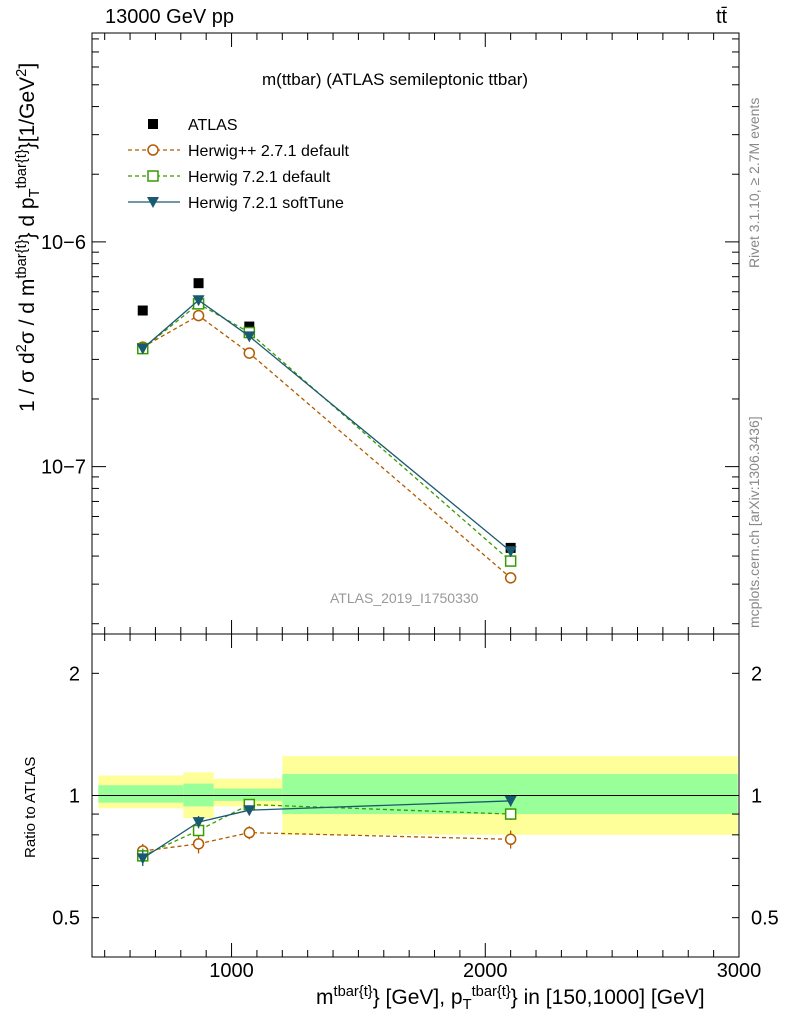  What do you see at coordinates (754, 182) in the screenshot?
I see `side-text-rivet: Rivet 3.1.10, ≥ 2.7M events` at bounding box center [754, 182].